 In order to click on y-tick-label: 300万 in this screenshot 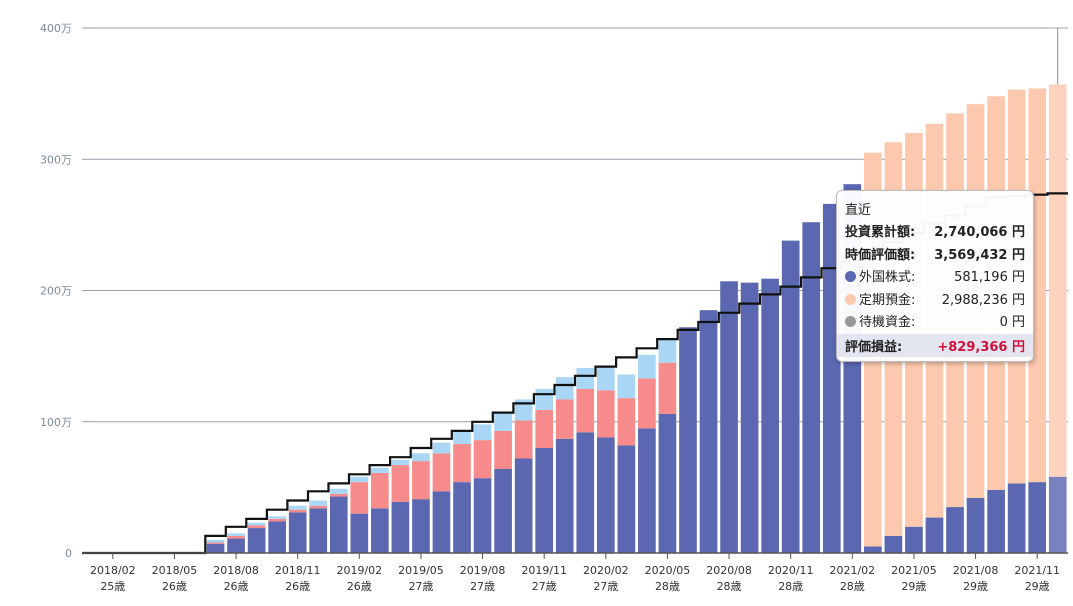, I will do `click(56, 159)`.